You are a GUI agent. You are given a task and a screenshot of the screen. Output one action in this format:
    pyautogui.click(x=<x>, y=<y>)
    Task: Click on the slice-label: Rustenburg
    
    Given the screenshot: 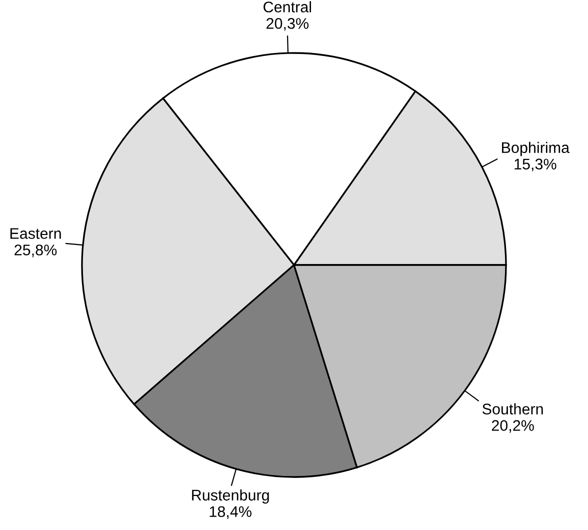 What is the action you would take?
    pyautogui.click(x=230, y=496)
    